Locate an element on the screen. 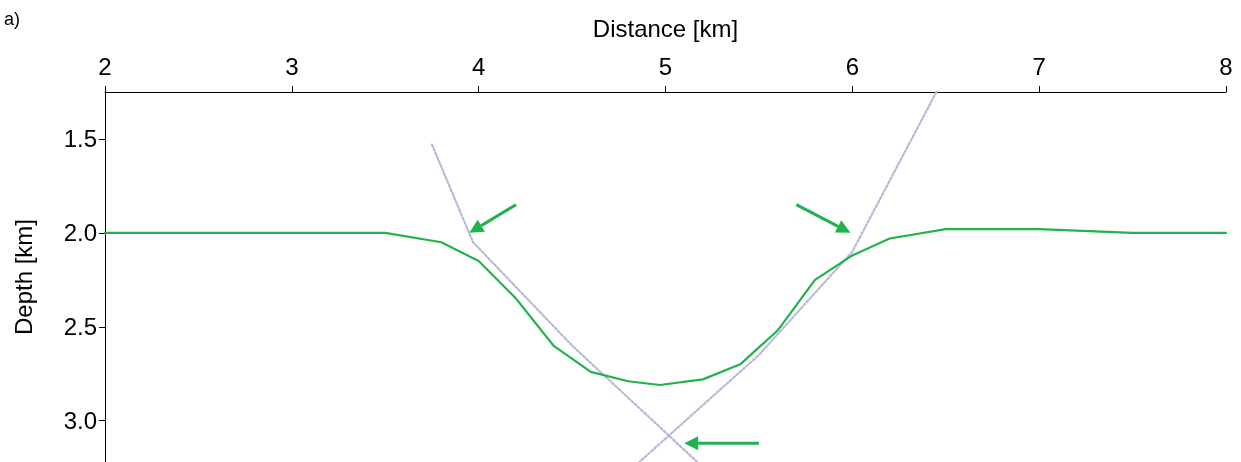 Image resolution: width=1241 pixels, height=462 pixels. x-tick-label: 7 is located at coordinates (1039, 66).